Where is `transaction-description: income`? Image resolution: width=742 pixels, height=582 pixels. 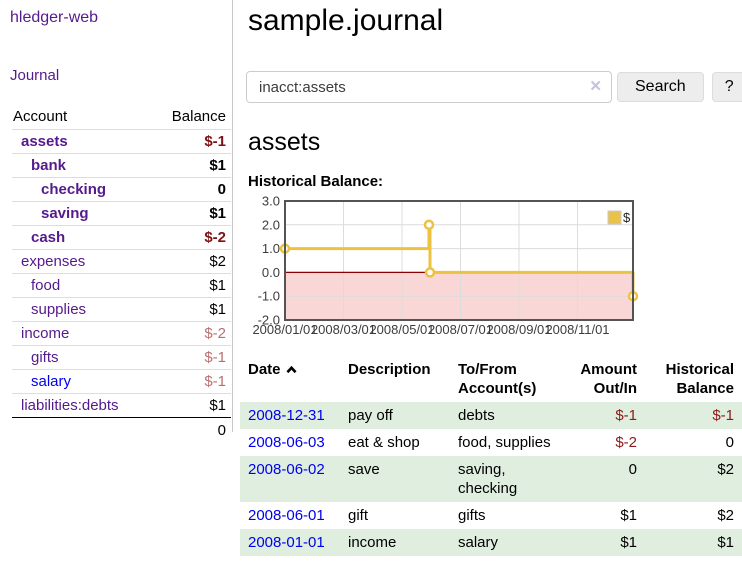 transaction-description: income is located at coordinates (372, 542).